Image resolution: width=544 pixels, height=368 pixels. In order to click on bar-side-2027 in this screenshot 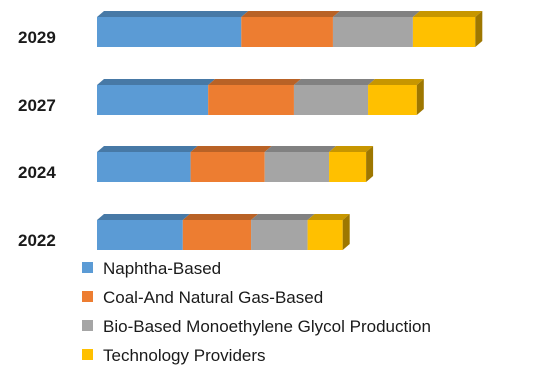, I will do `click(420, 97)`.